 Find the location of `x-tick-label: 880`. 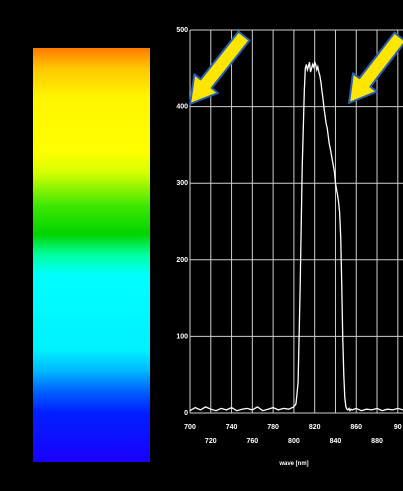

x-tick-label: 880 is located at coordinates (377, 441).